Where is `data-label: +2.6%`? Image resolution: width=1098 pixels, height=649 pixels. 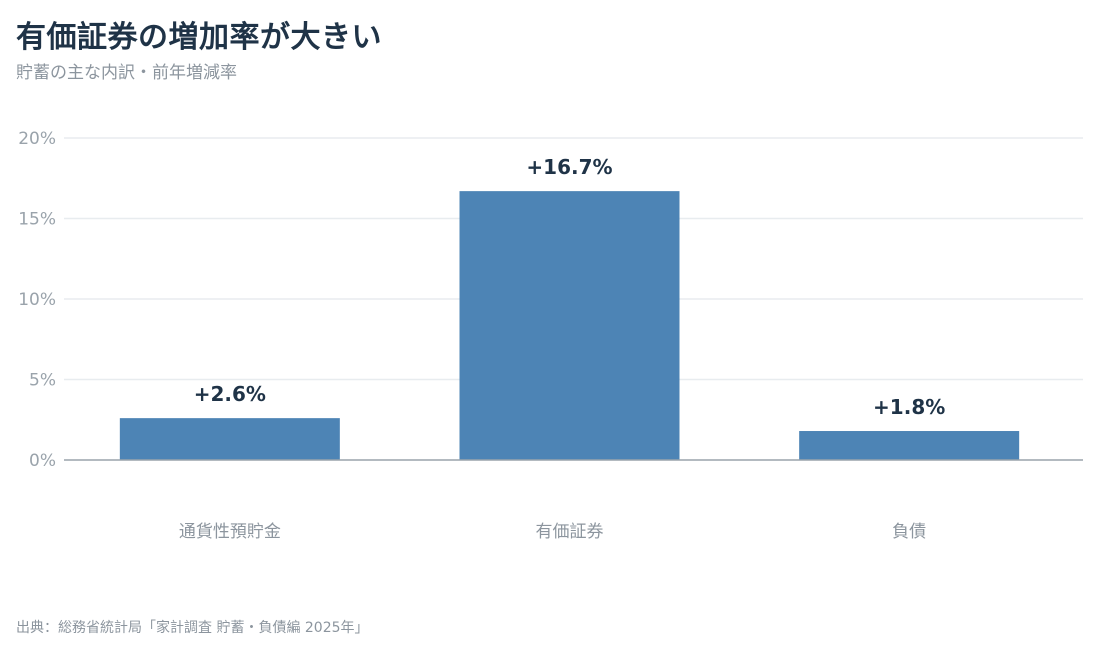 data-label: +2.6% is located at coordinates (230, 394).